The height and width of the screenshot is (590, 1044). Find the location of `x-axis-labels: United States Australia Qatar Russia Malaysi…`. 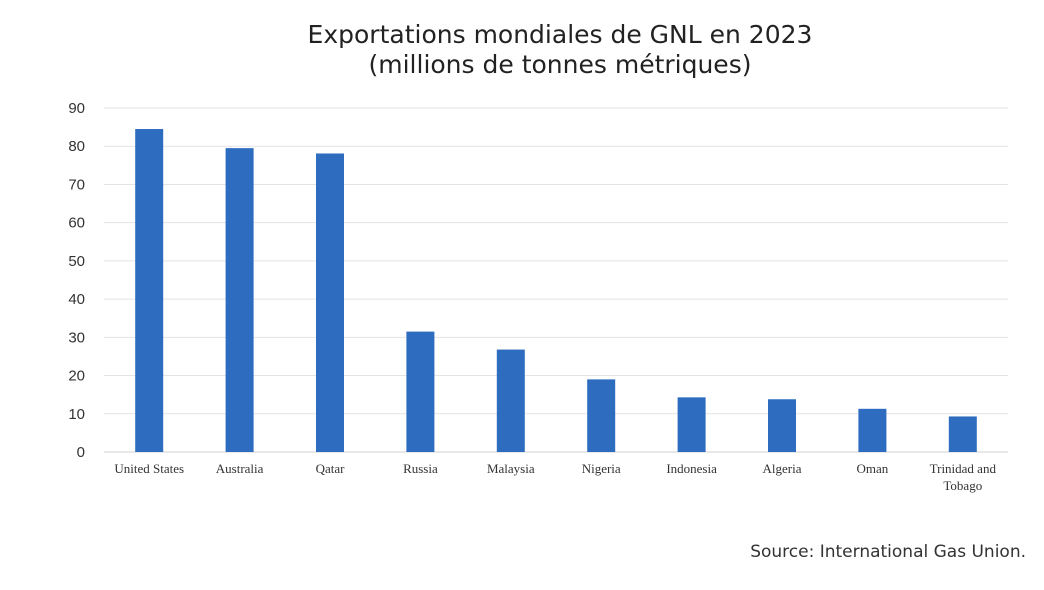

x-axis-labels: United States Australia Qatar Russia Malaysi… is located at coordinates (555, 477).